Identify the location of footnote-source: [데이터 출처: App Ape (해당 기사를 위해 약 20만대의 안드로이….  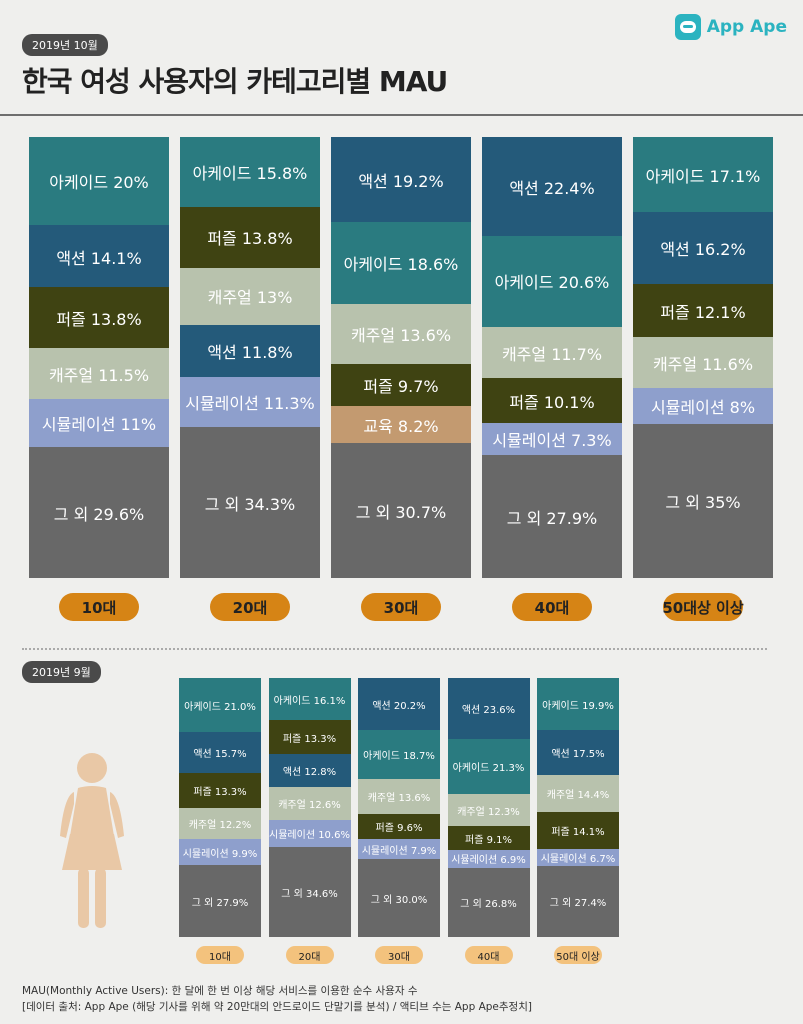
(277, 1007).